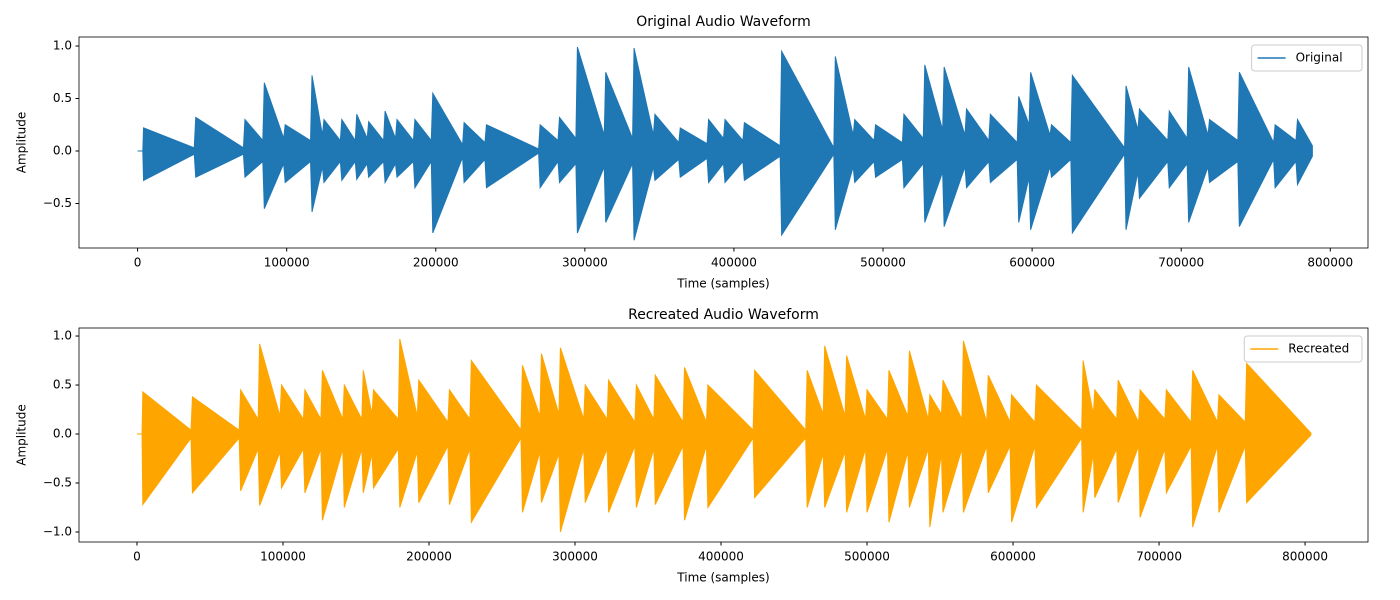 This screenshot has height=600, width=1400. I want to click on legend-label: Recreated, so click(1318, 349).